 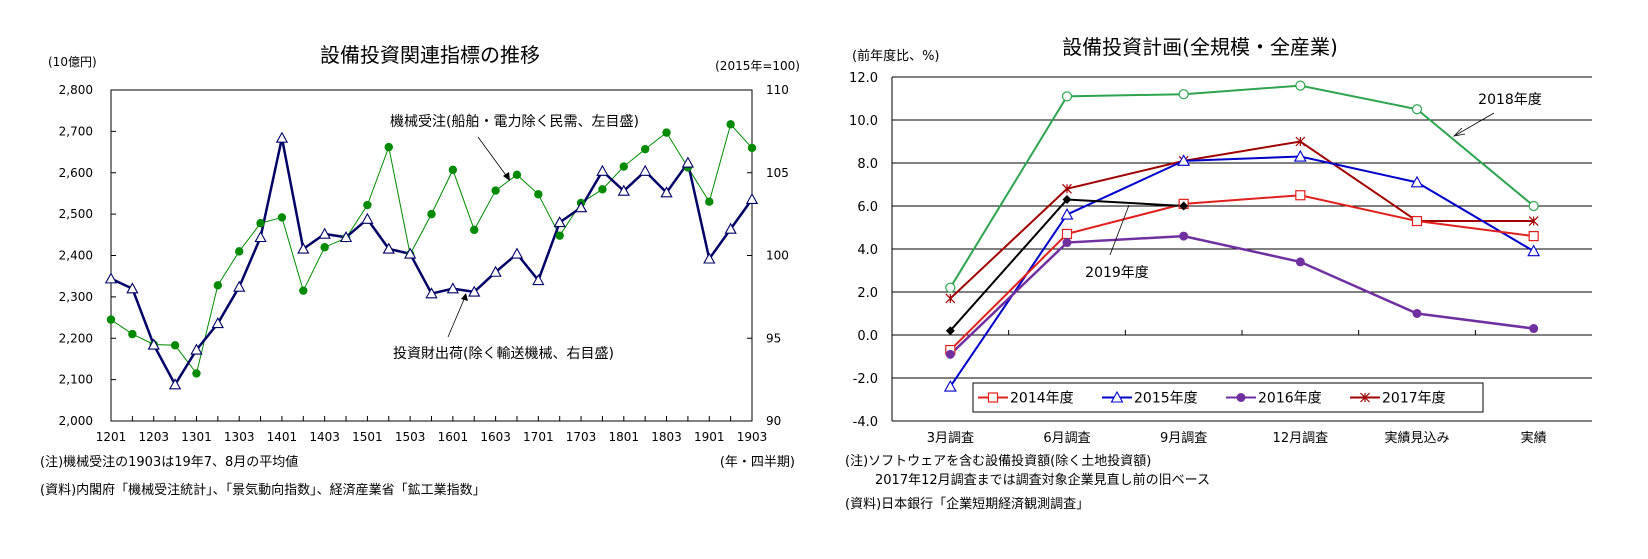 I want to click on x-tick-label: 1803, so click(x=666, y=437).